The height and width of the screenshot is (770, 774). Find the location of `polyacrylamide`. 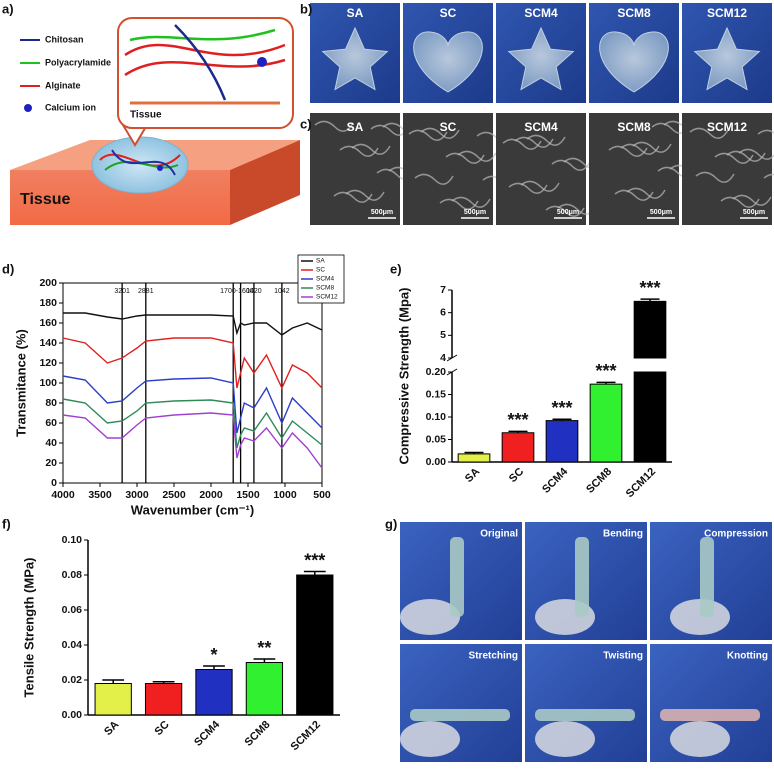

polyacrylamide is located at coordinates (202, 35).